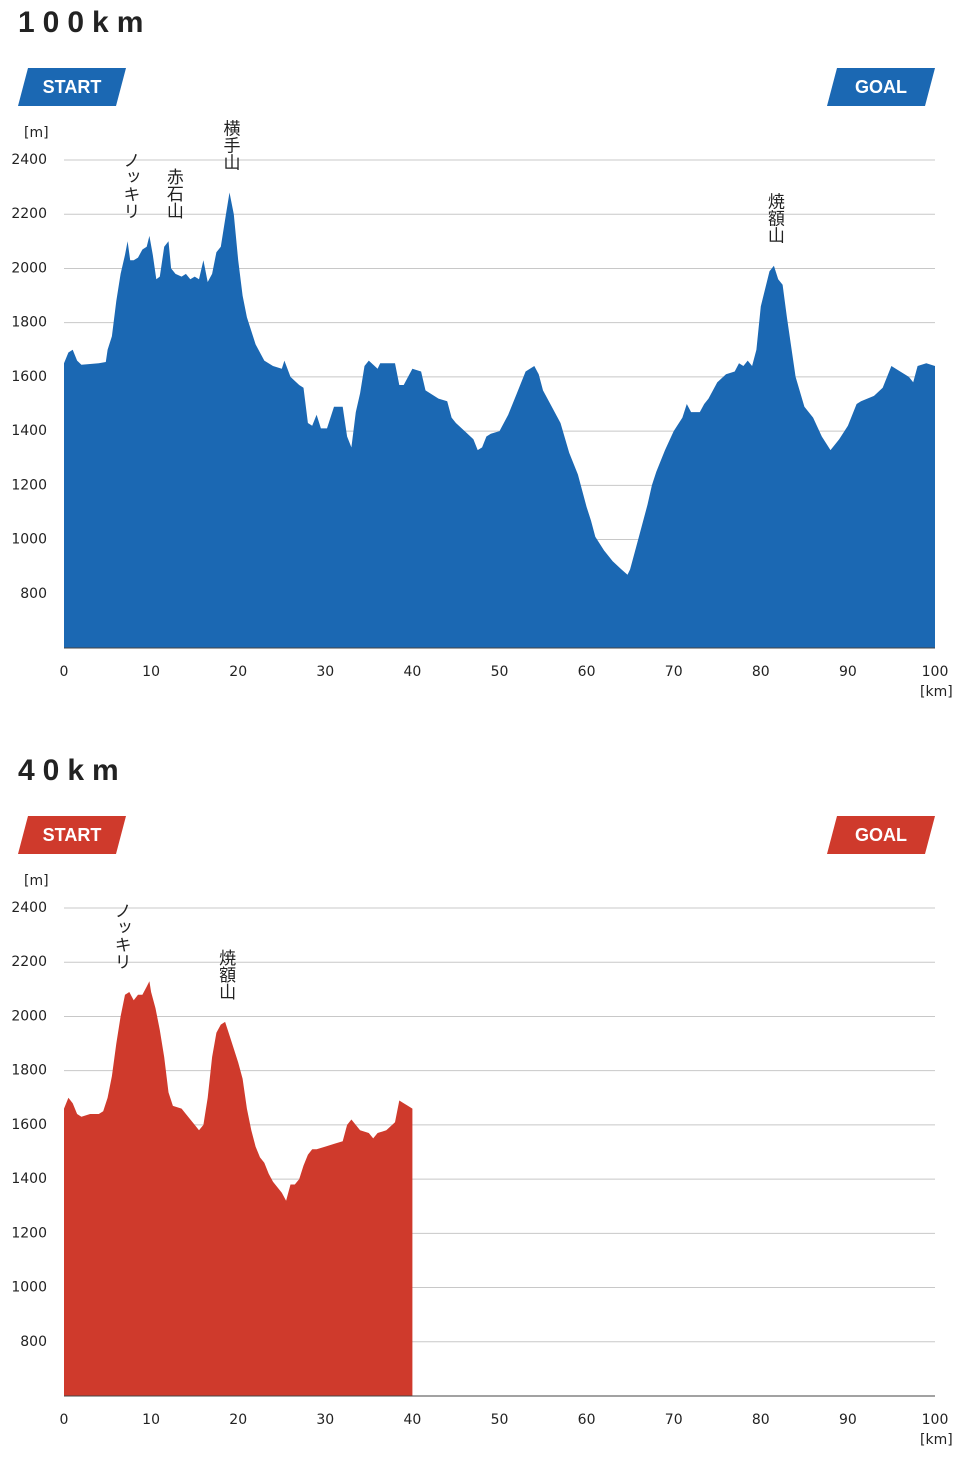 The height and width of the screenshot is (1457, 966). I want to click on peak-label: 赤石山, so click(173, 193).